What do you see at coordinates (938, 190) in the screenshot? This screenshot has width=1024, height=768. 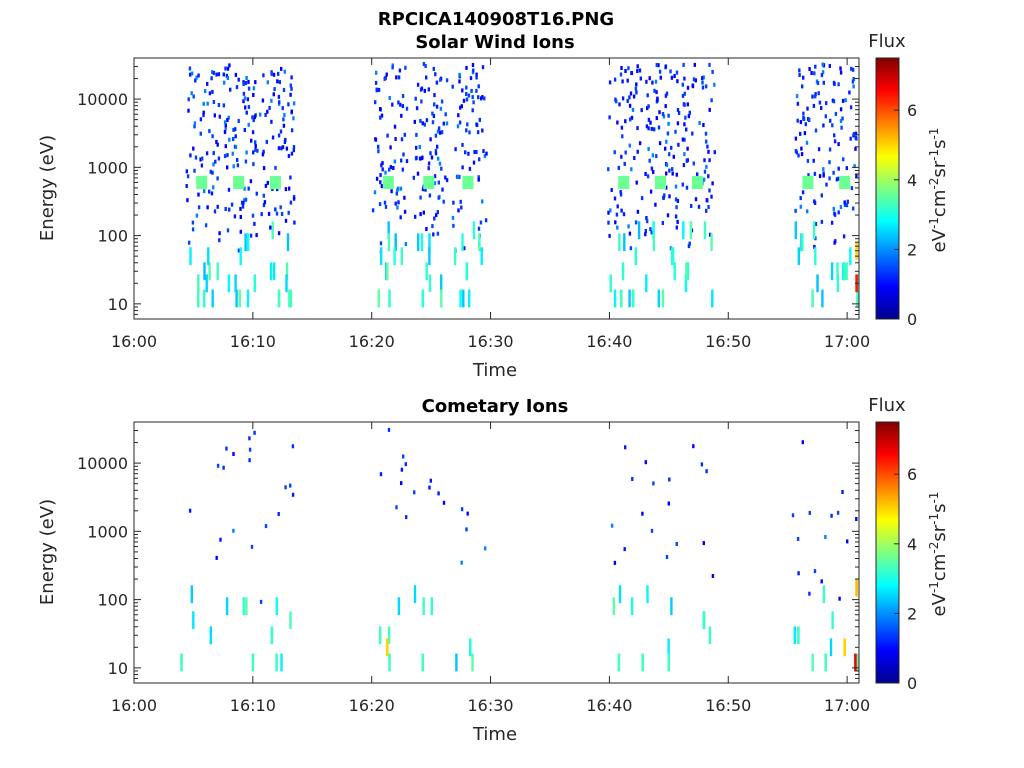 I see `colorbar-unit-solar-wind: eV-1cm-2sr-1s-1` at bounding box center [938, 190].